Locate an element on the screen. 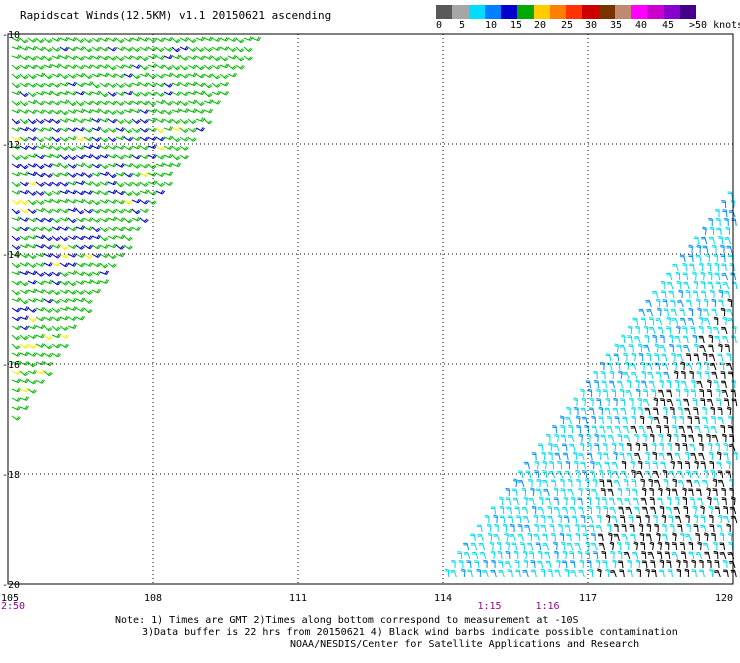  pass-time-label: 1:15 is located at coordinates (489, 606).